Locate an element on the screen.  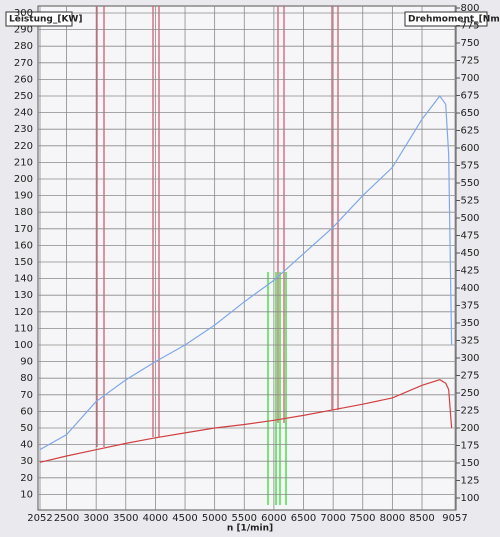
y2-tick-label: 700 is located at coordinates (469, 78).